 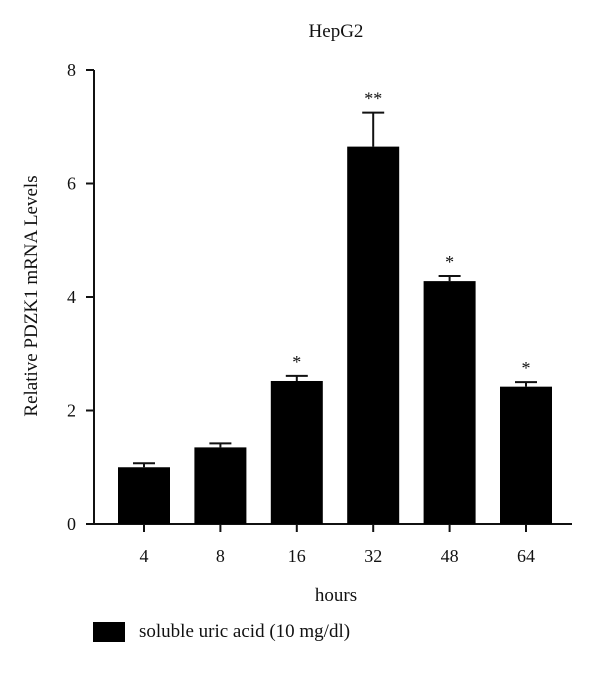 What do you see at coordinates (71, 184) in the screenshot?
I see `y-tick-label: 6` at bounding box center [71, 184].